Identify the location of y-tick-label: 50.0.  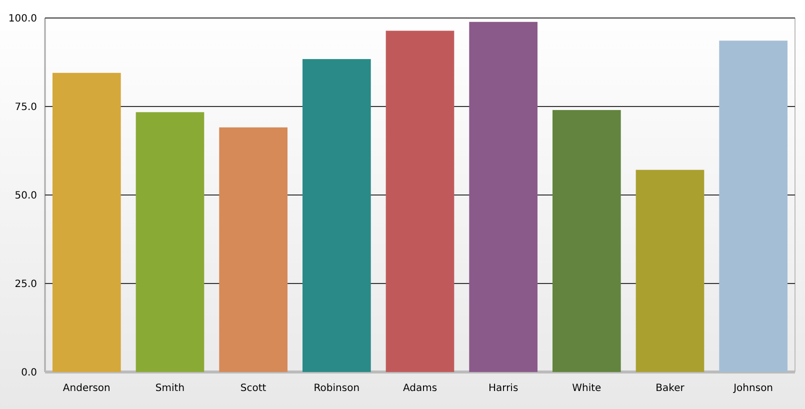
(25, 196).